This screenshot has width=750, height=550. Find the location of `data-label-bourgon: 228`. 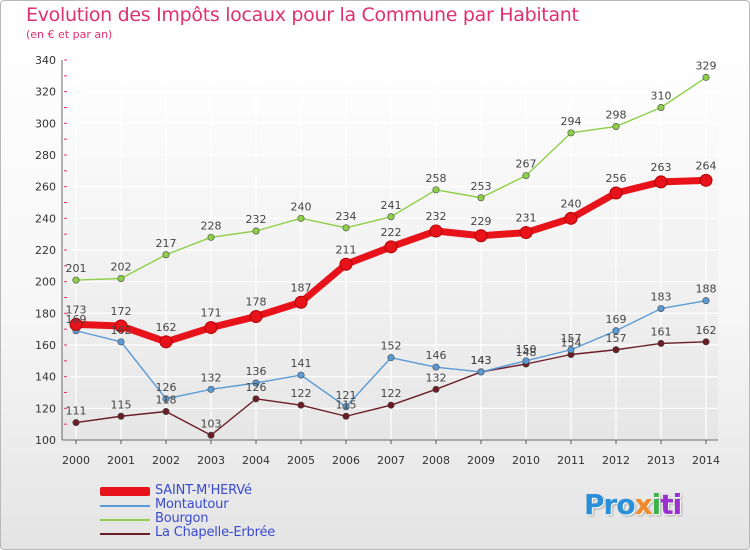

data-label-bourgon: 228 is located at coordinates (211, 225).